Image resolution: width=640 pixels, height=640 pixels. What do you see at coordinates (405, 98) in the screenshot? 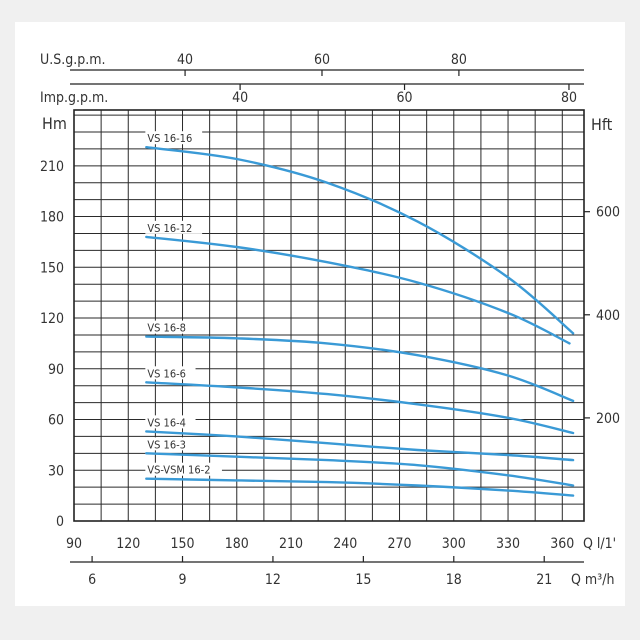
I see `imp-gpm-tick-label: 60` at bounding box center [405, 98].